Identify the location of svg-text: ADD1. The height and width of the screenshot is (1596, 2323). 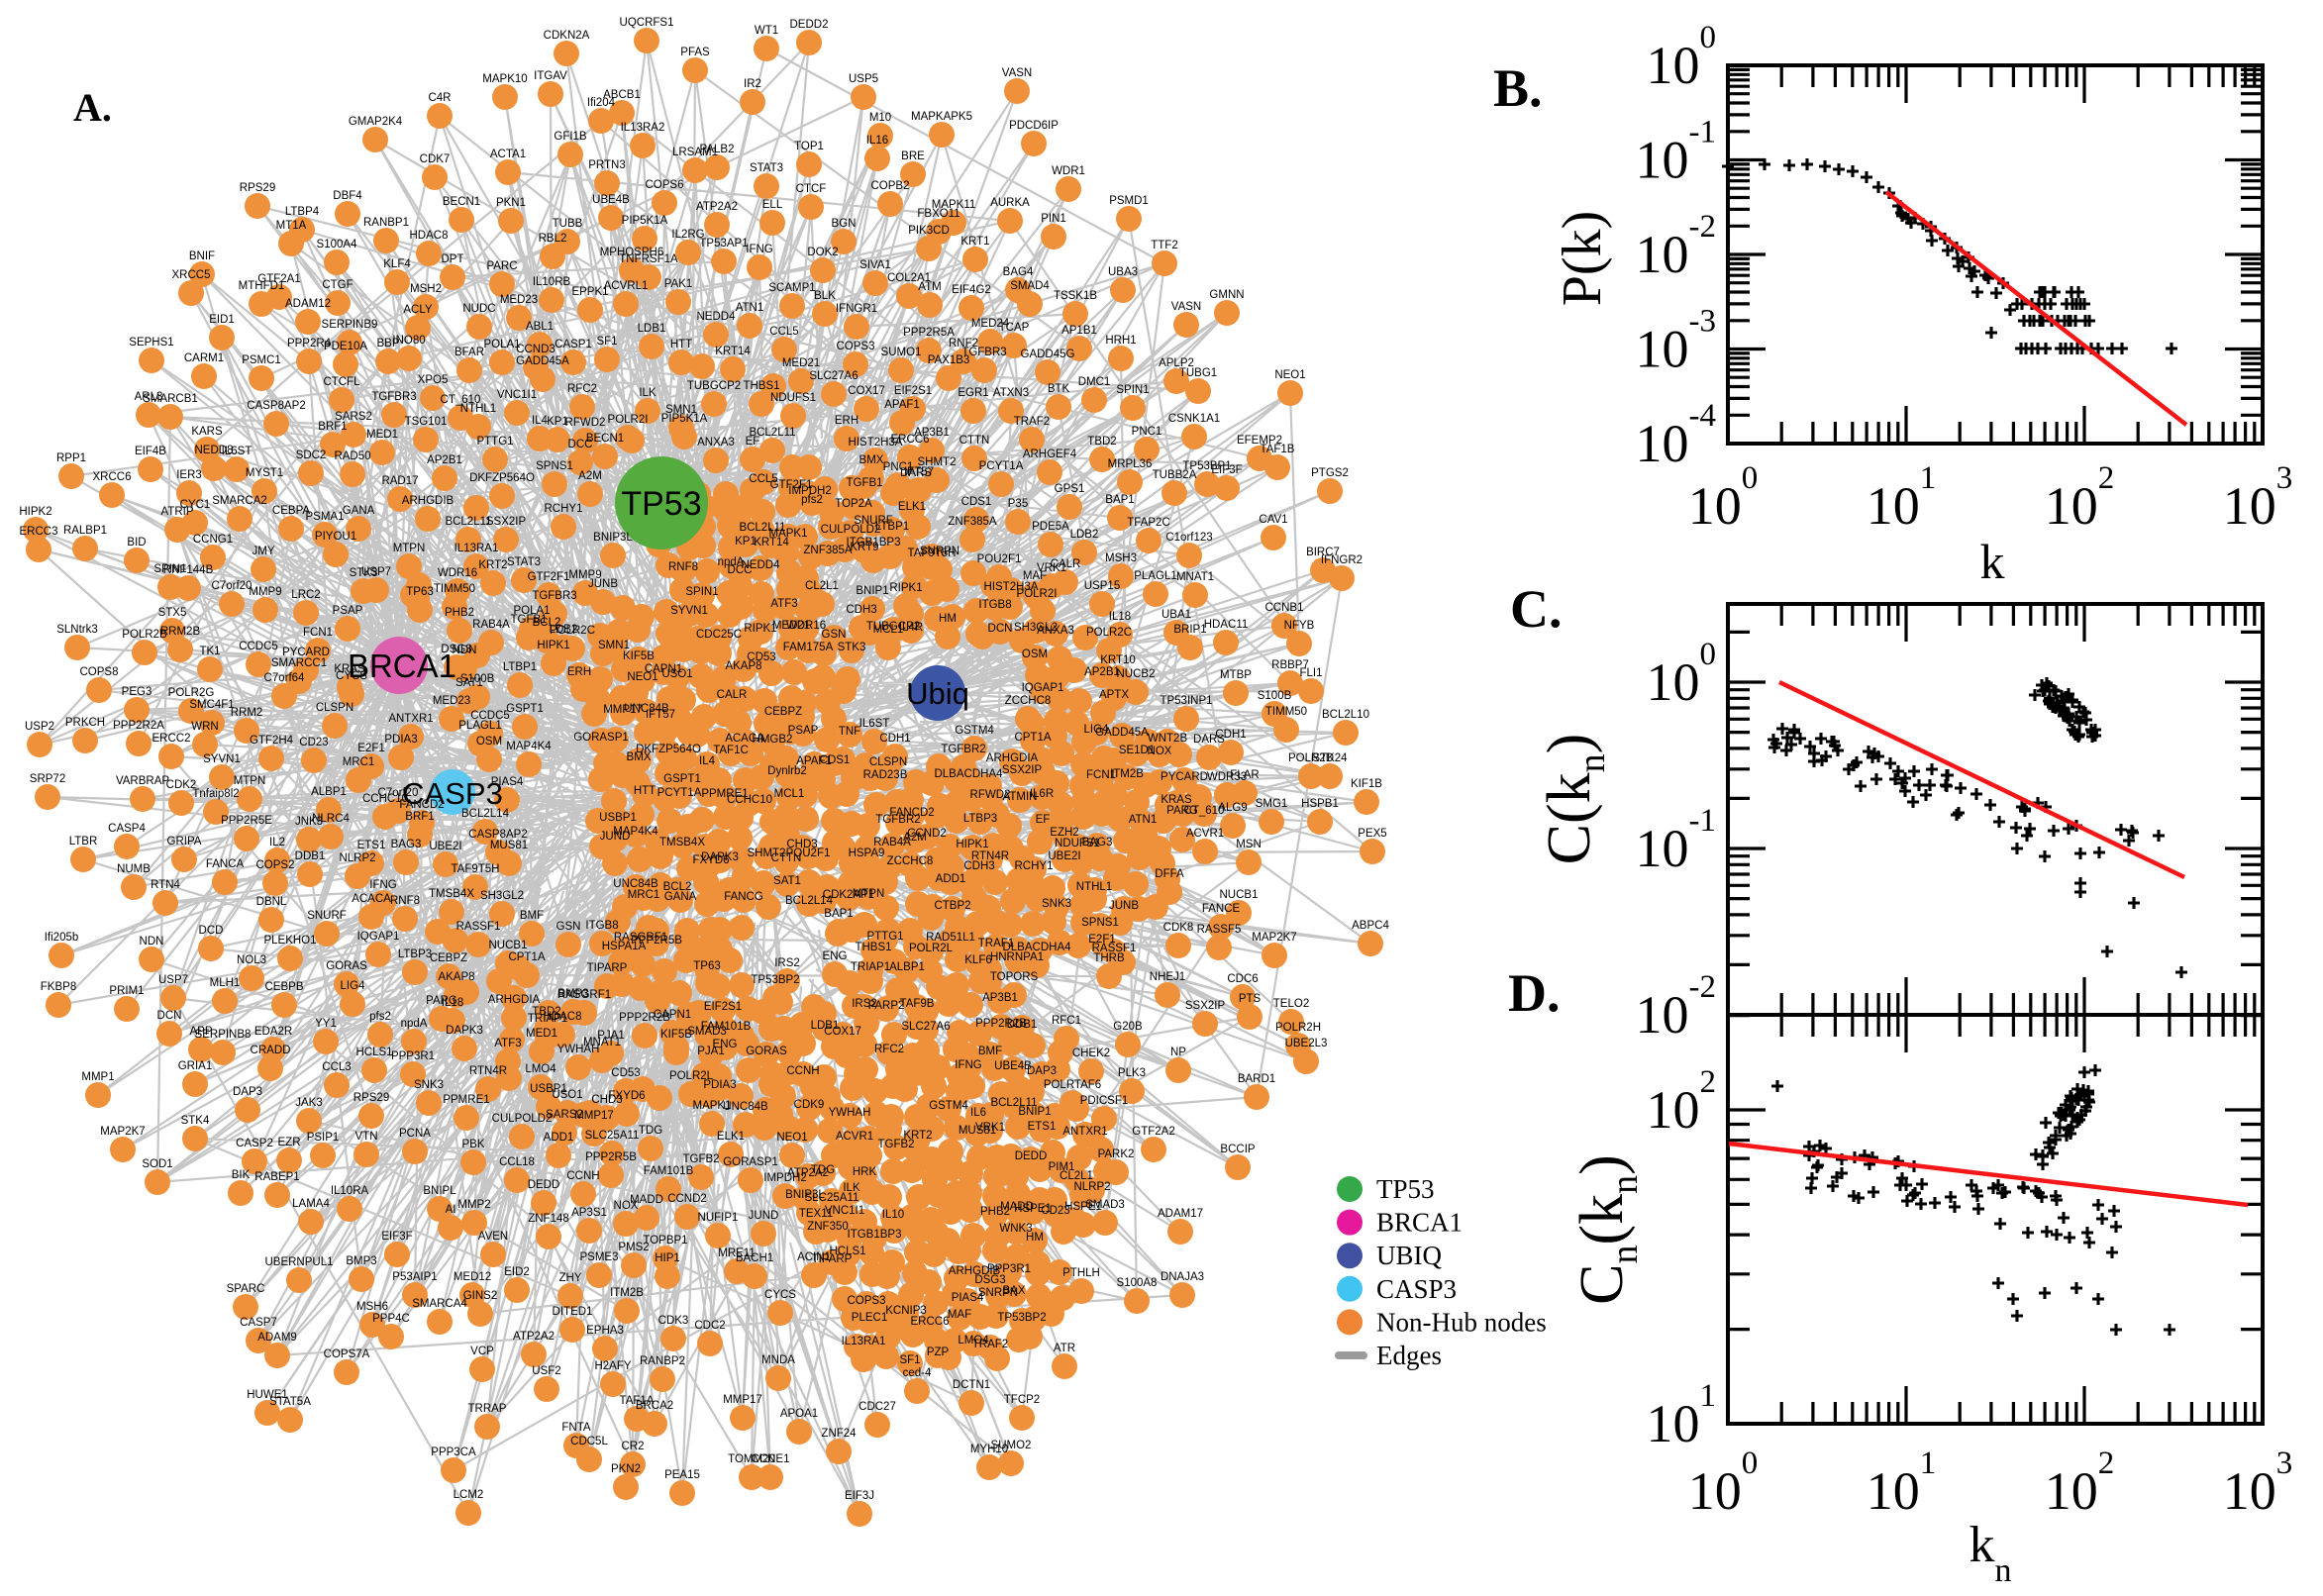
(951, 879).